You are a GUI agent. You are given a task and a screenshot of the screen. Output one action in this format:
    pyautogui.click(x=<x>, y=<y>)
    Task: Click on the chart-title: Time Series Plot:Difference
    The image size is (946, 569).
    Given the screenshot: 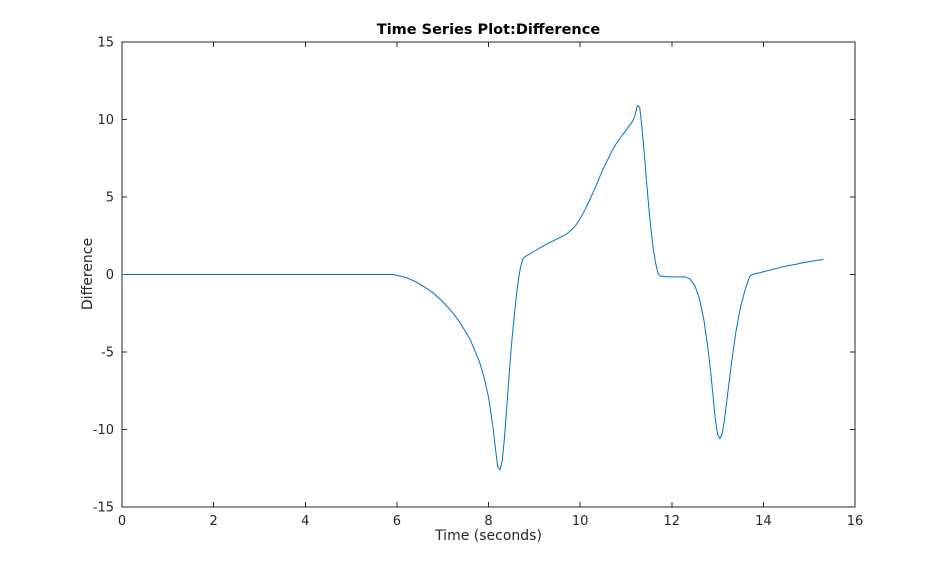 What is the action you would take?
    pyautogui.click(x=488, y=30)
    